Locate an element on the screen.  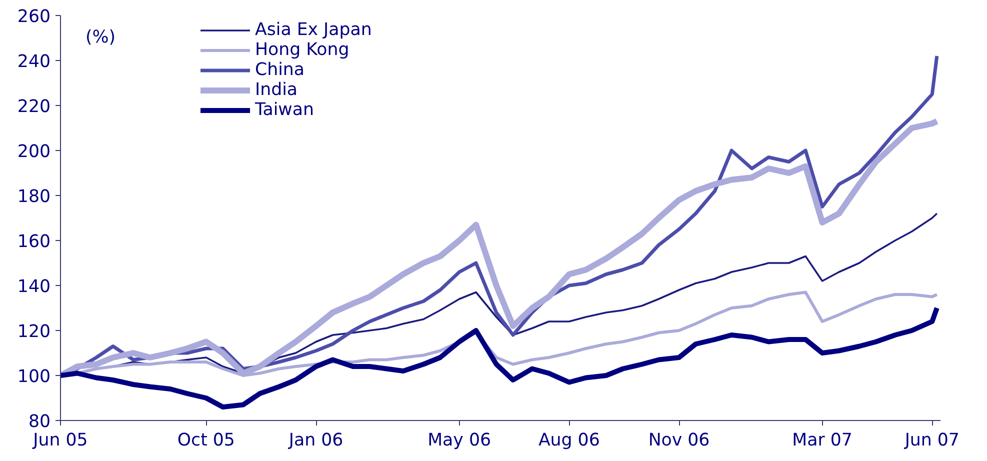
legend-label: Asia Ex Japan is located at coordinates (313, 30).